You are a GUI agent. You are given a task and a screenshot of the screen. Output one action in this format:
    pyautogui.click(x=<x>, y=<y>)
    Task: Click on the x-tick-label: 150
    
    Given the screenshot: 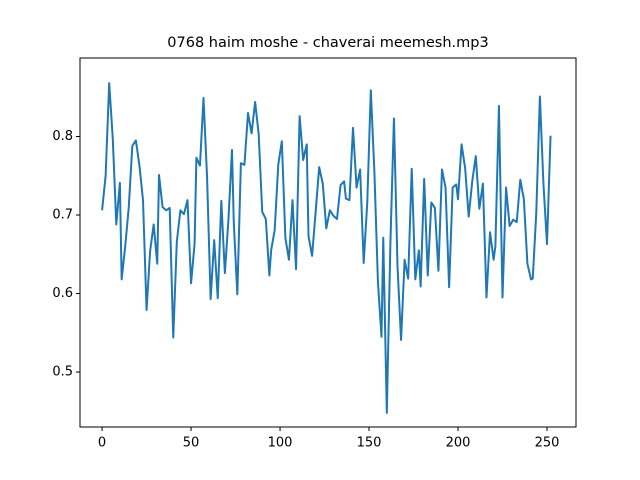 What is the action you would take?
    pyautogui.click(x=369, y=443)
    